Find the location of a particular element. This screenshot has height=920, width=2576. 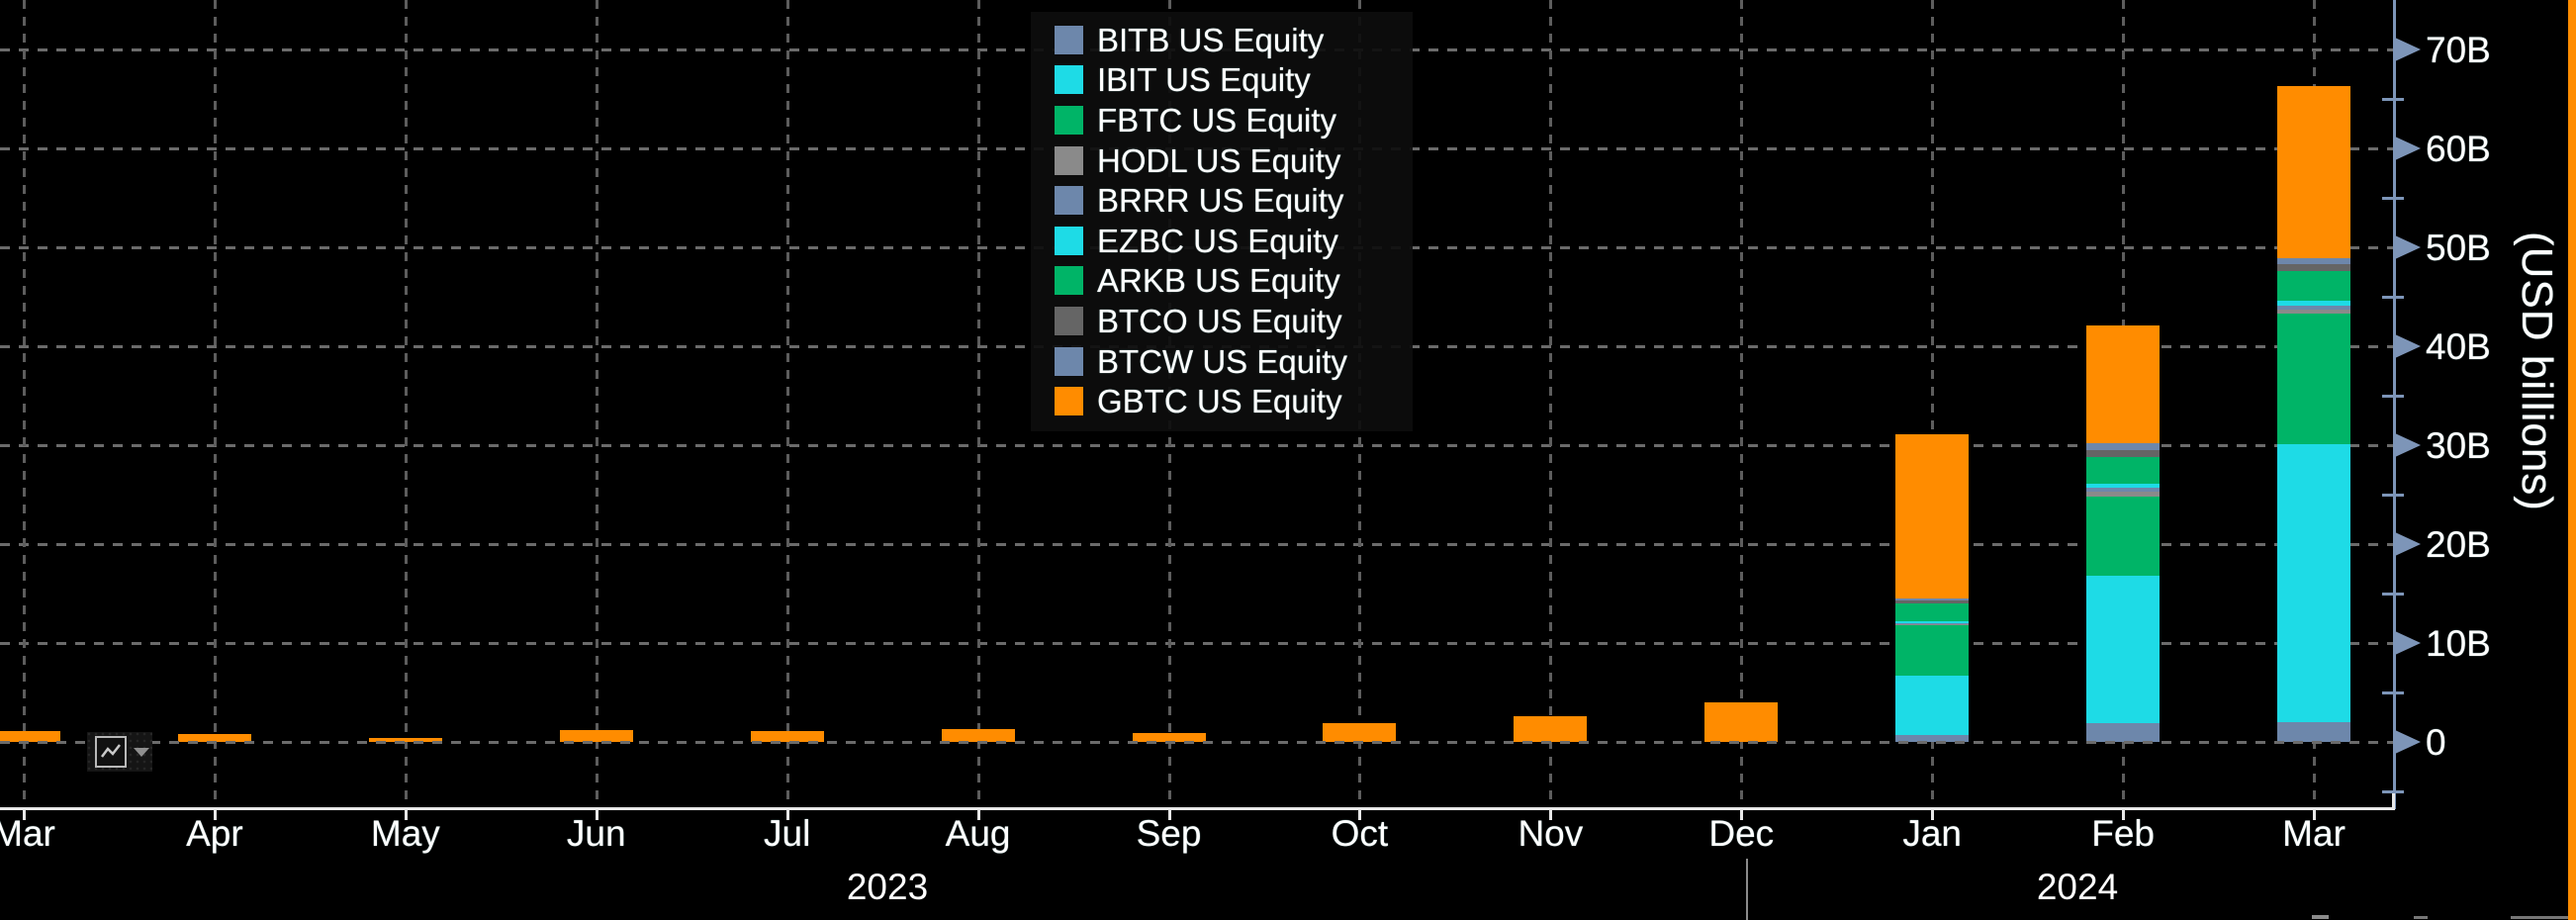

y-axis-tick-arrow-20B is located at coordinates (2408, 544).